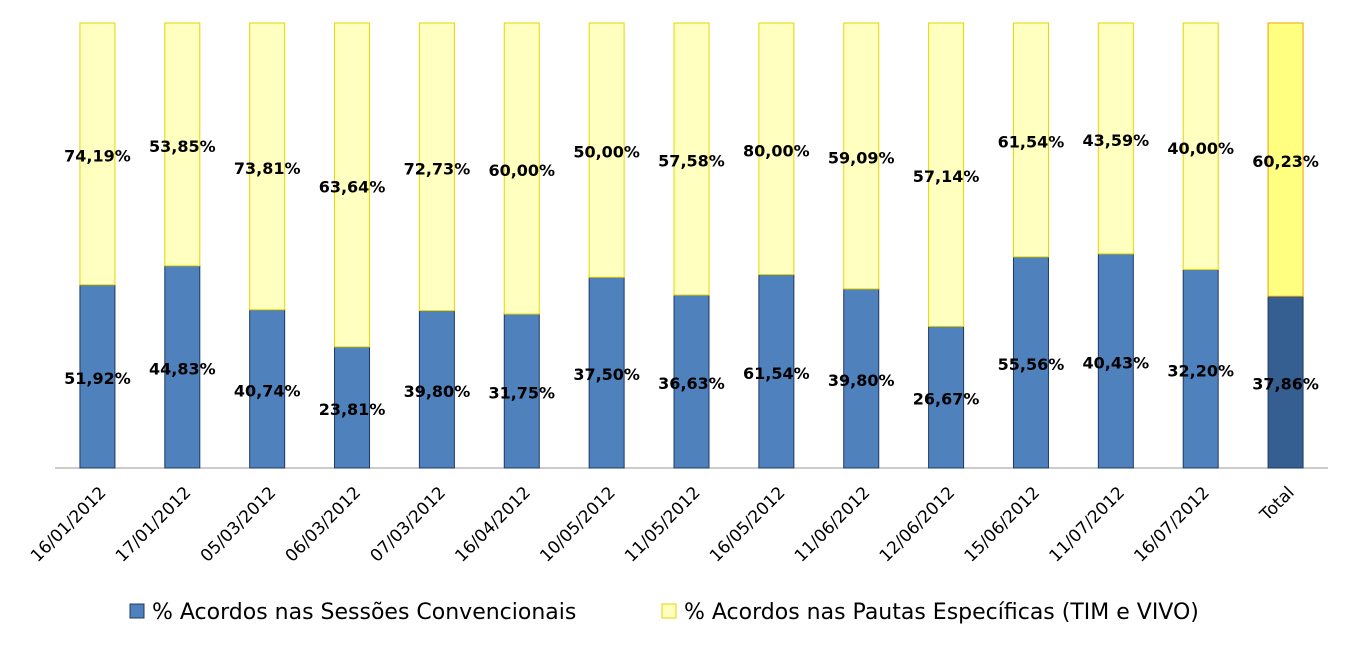  I want to click on value-label: 40,00%, so click(1200, 148).